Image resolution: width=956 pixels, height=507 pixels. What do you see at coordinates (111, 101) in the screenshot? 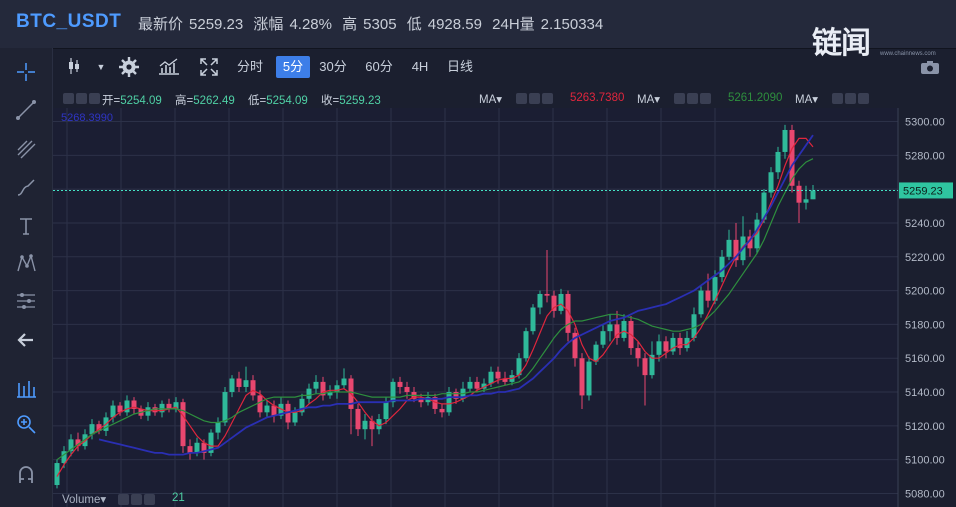
I see `open-label: 开=` at bounding box center [111, 101].